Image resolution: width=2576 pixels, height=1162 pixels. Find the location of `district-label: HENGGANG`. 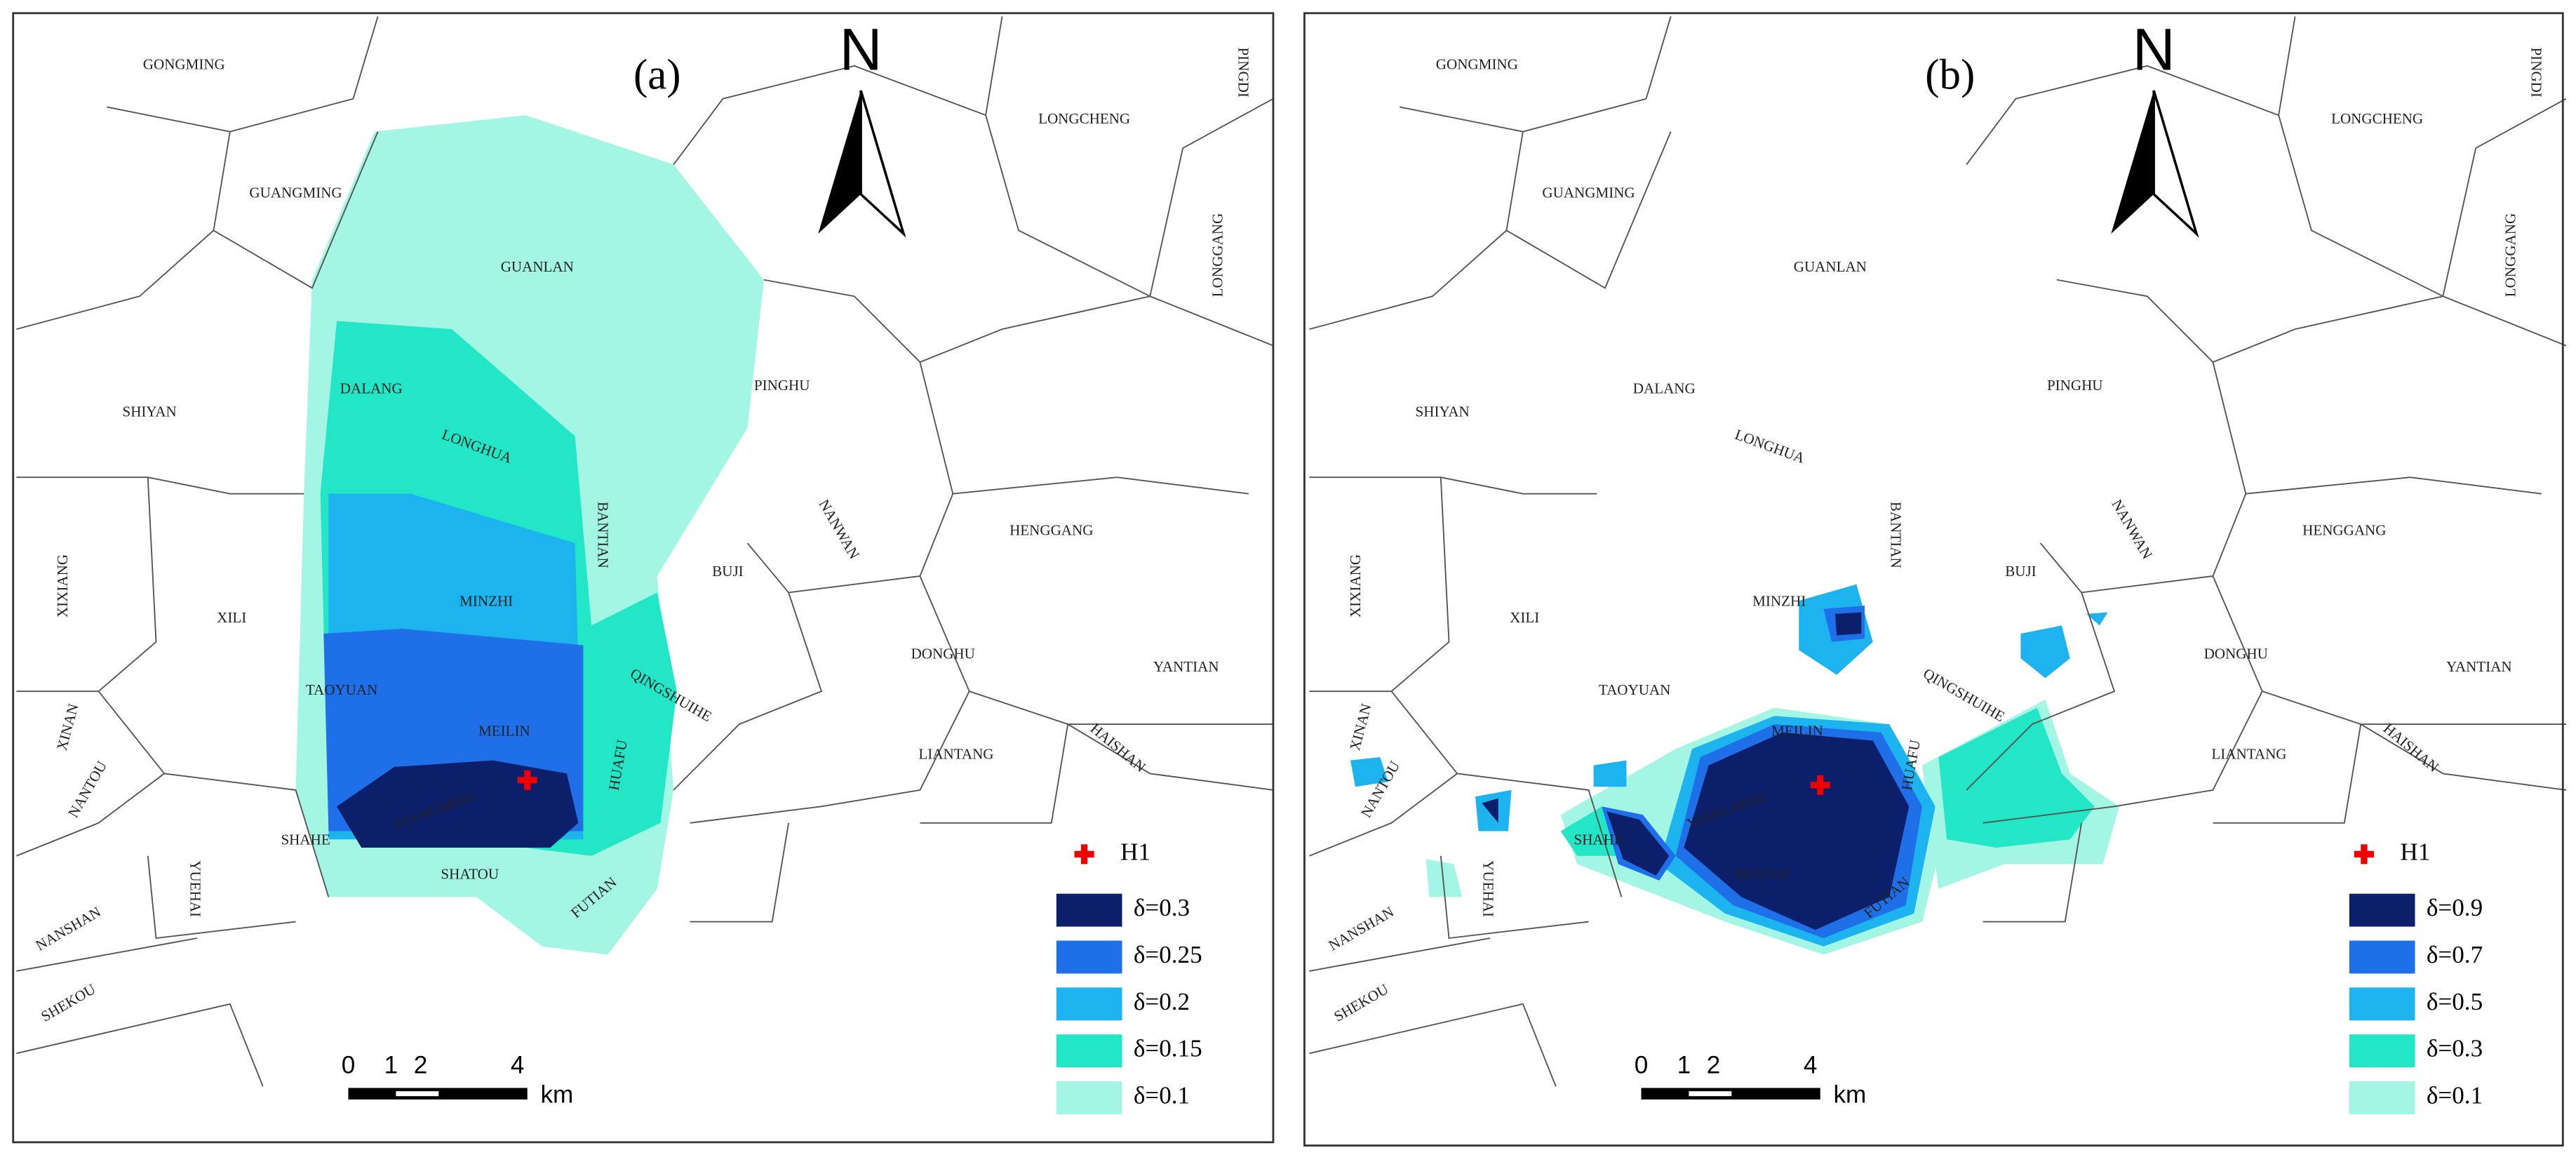

district-label: HENGGANG is located at coordinates (2344, 529).